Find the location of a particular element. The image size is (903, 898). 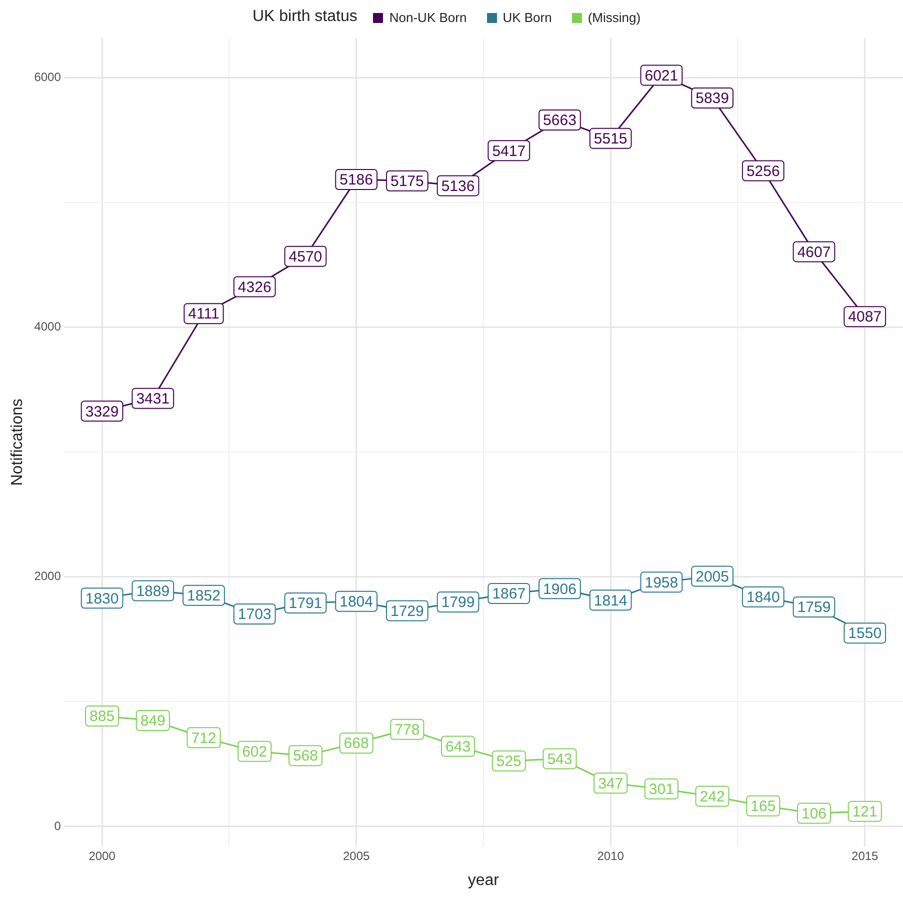

x-tick-label: 2010 is located at coordinates (610, 855).